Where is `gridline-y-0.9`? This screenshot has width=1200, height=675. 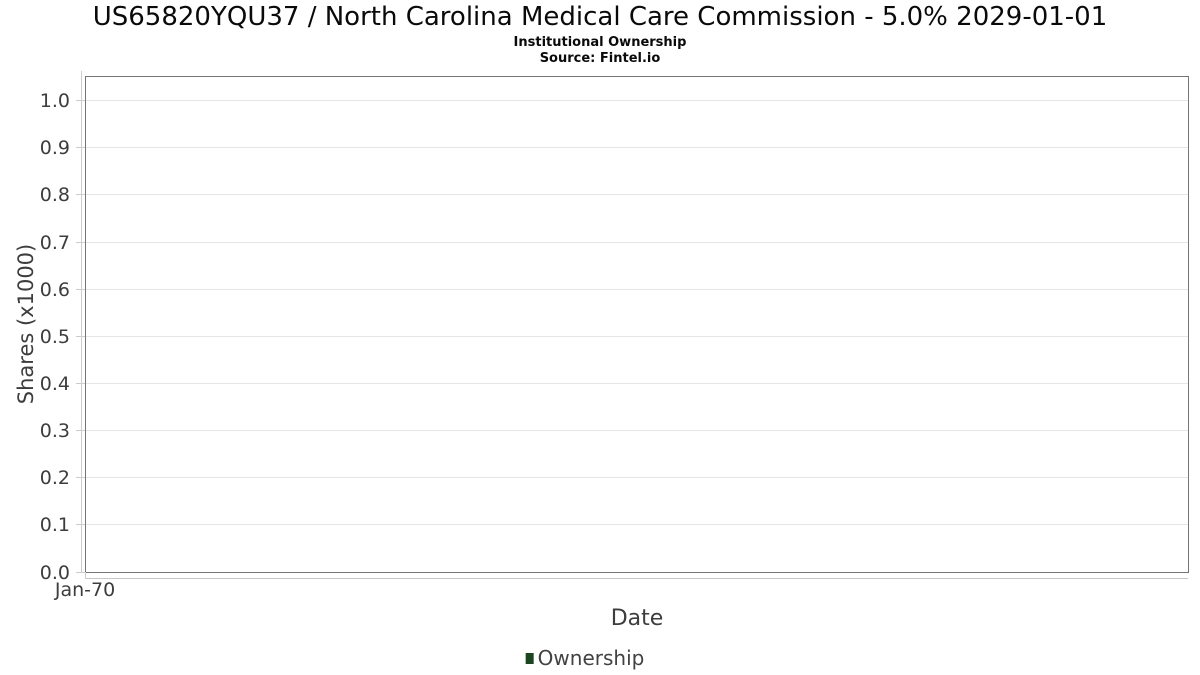 gridline-y-0.9 is located at coordinates (637, 148).